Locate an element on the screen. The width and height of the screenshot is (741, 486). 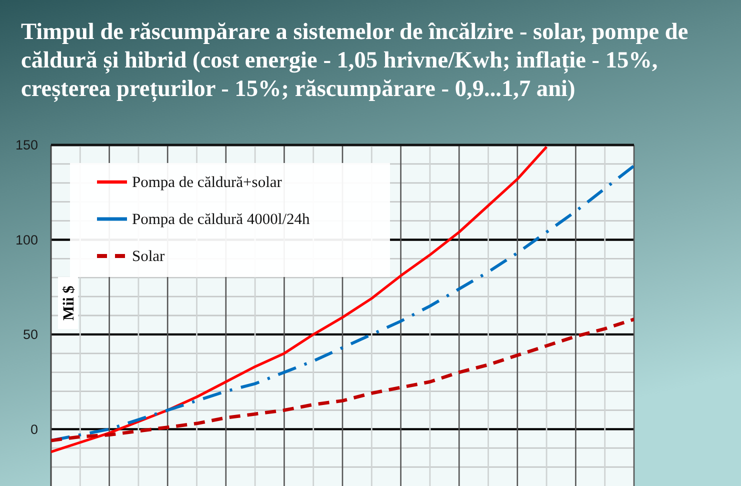
y-tick-label: 0 is located at coordinates (34, 429).